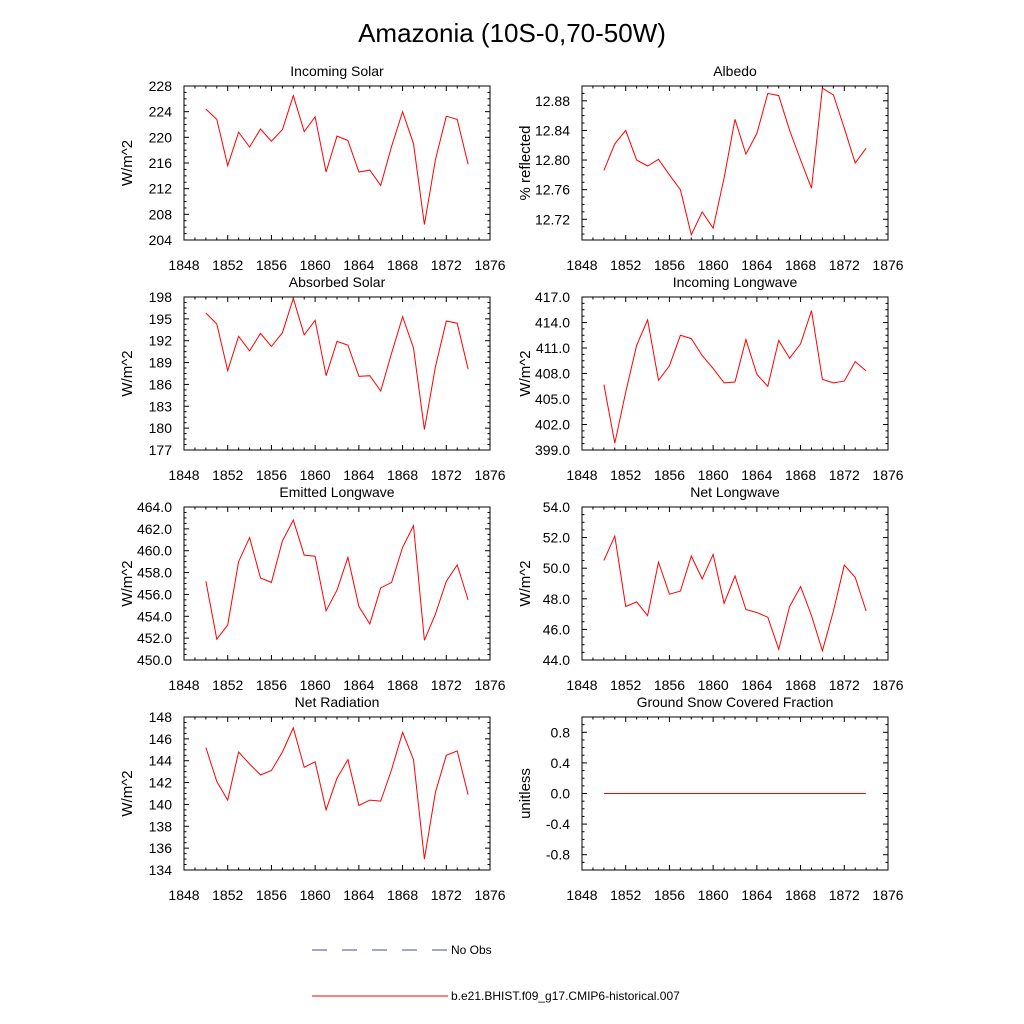  I want to click on panel-title: Incoming Solar, so click(337, 71).